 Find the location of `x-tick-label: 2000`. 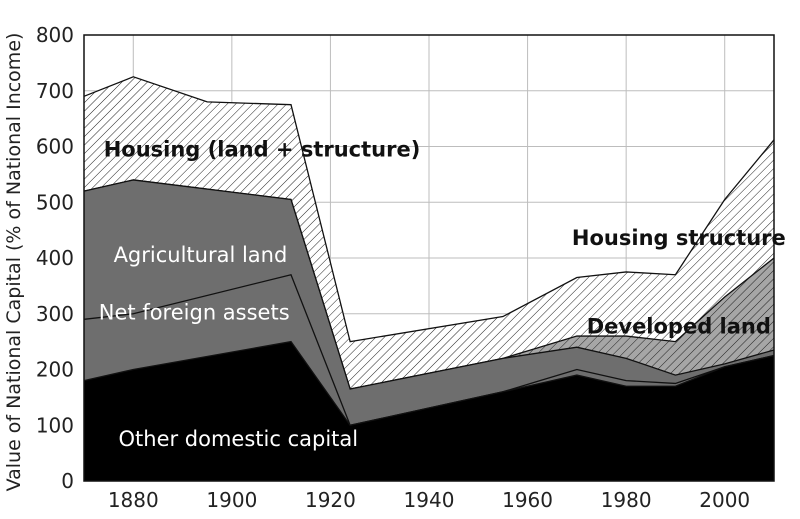

x-tick-label: 2000 is located at coordinates (724, 500).